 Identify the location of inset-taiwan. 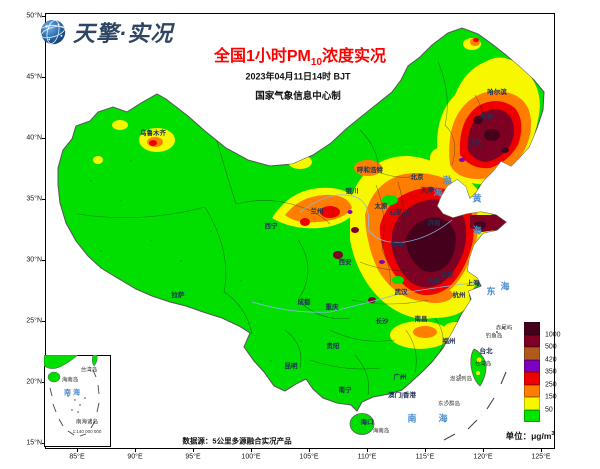
(94, 361).